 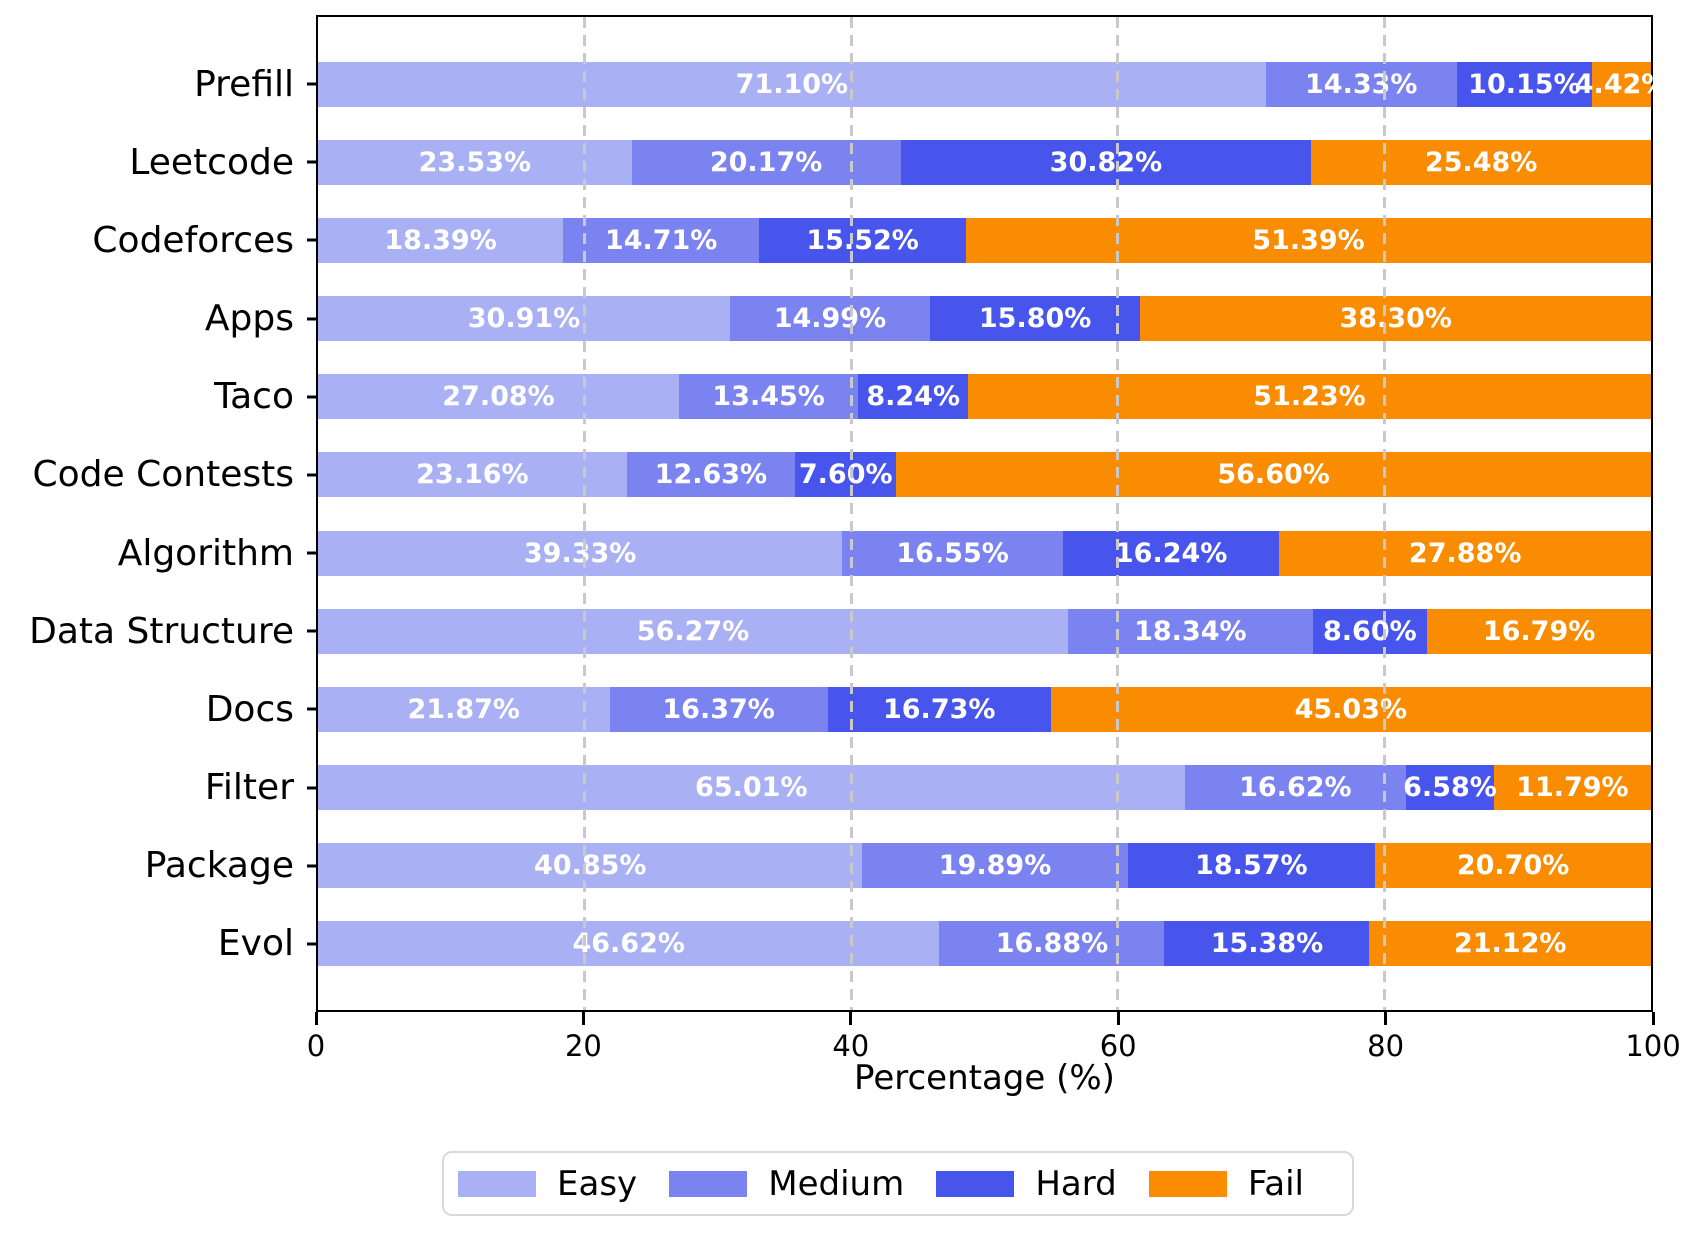 I want to click on bar-segment-easy: 71.10%, so click(x=792, y=84).